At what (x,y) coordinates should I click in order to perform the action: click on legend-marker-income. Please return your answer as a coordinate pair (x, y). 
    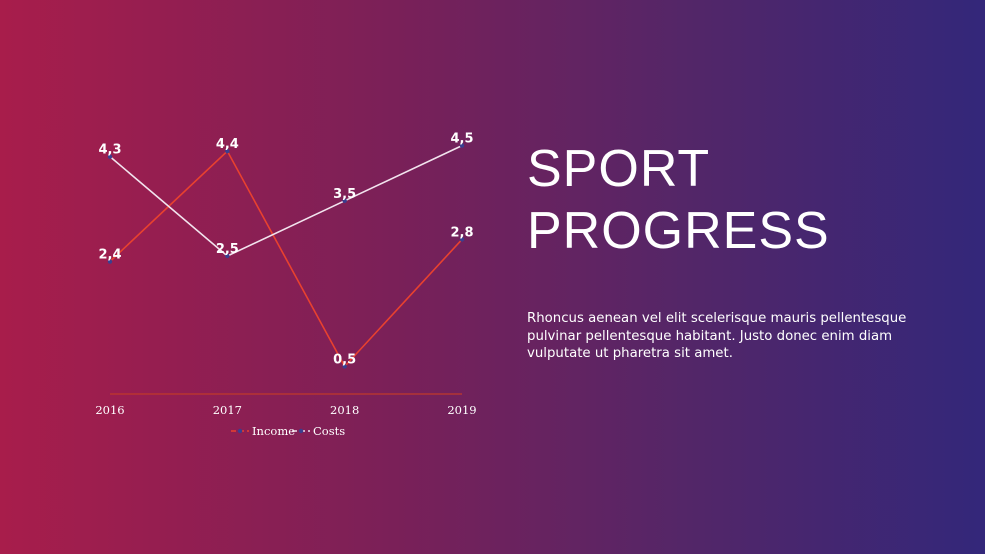
    Looking at the image, I should click on (240, 431).